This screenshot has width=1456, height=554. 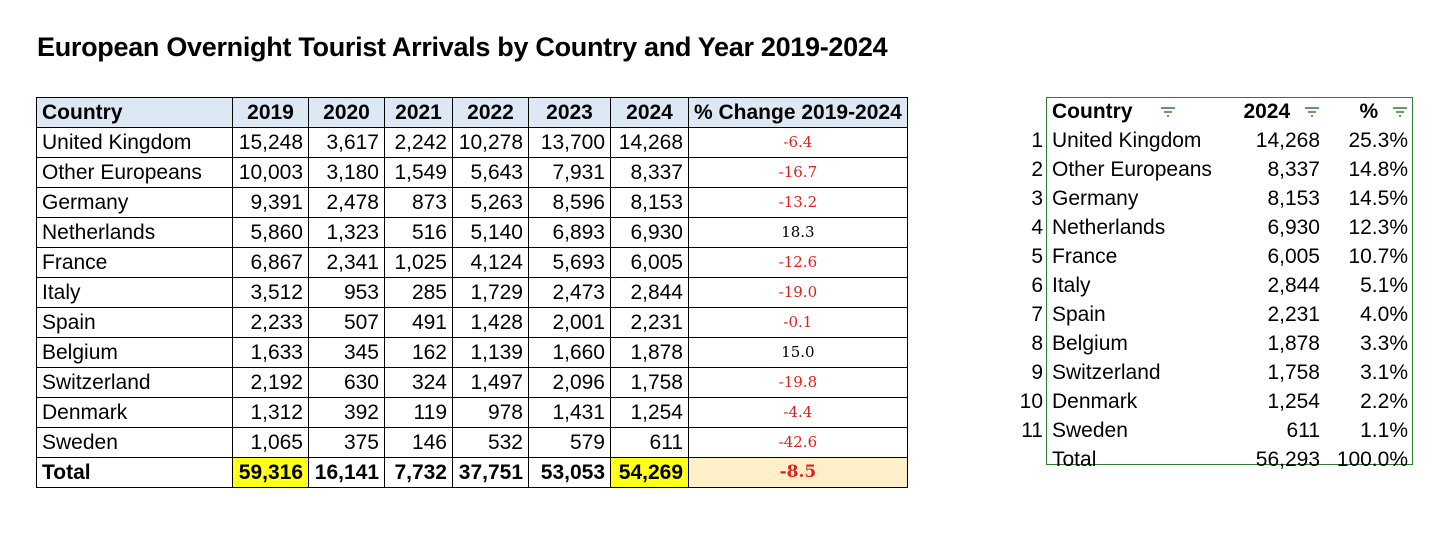 I want to click on country-cell: France, so click(x=134, y=262).